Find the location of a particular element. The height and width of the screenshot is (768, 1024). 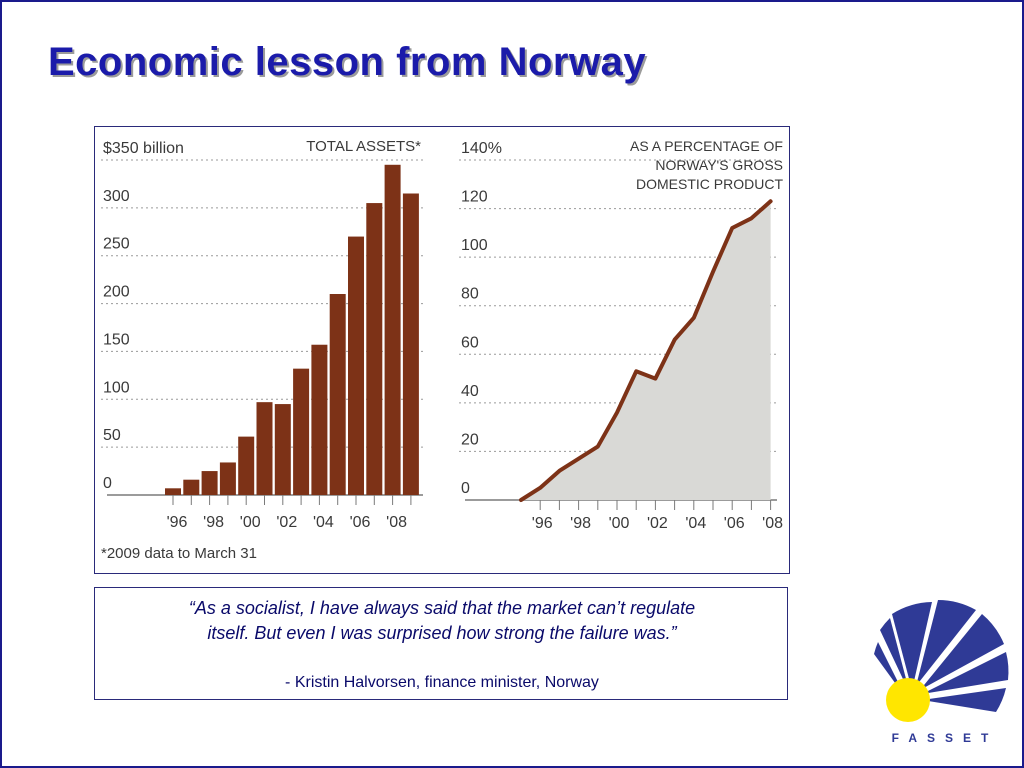

gdp-point-2002 is located at coordinates (655, 379).